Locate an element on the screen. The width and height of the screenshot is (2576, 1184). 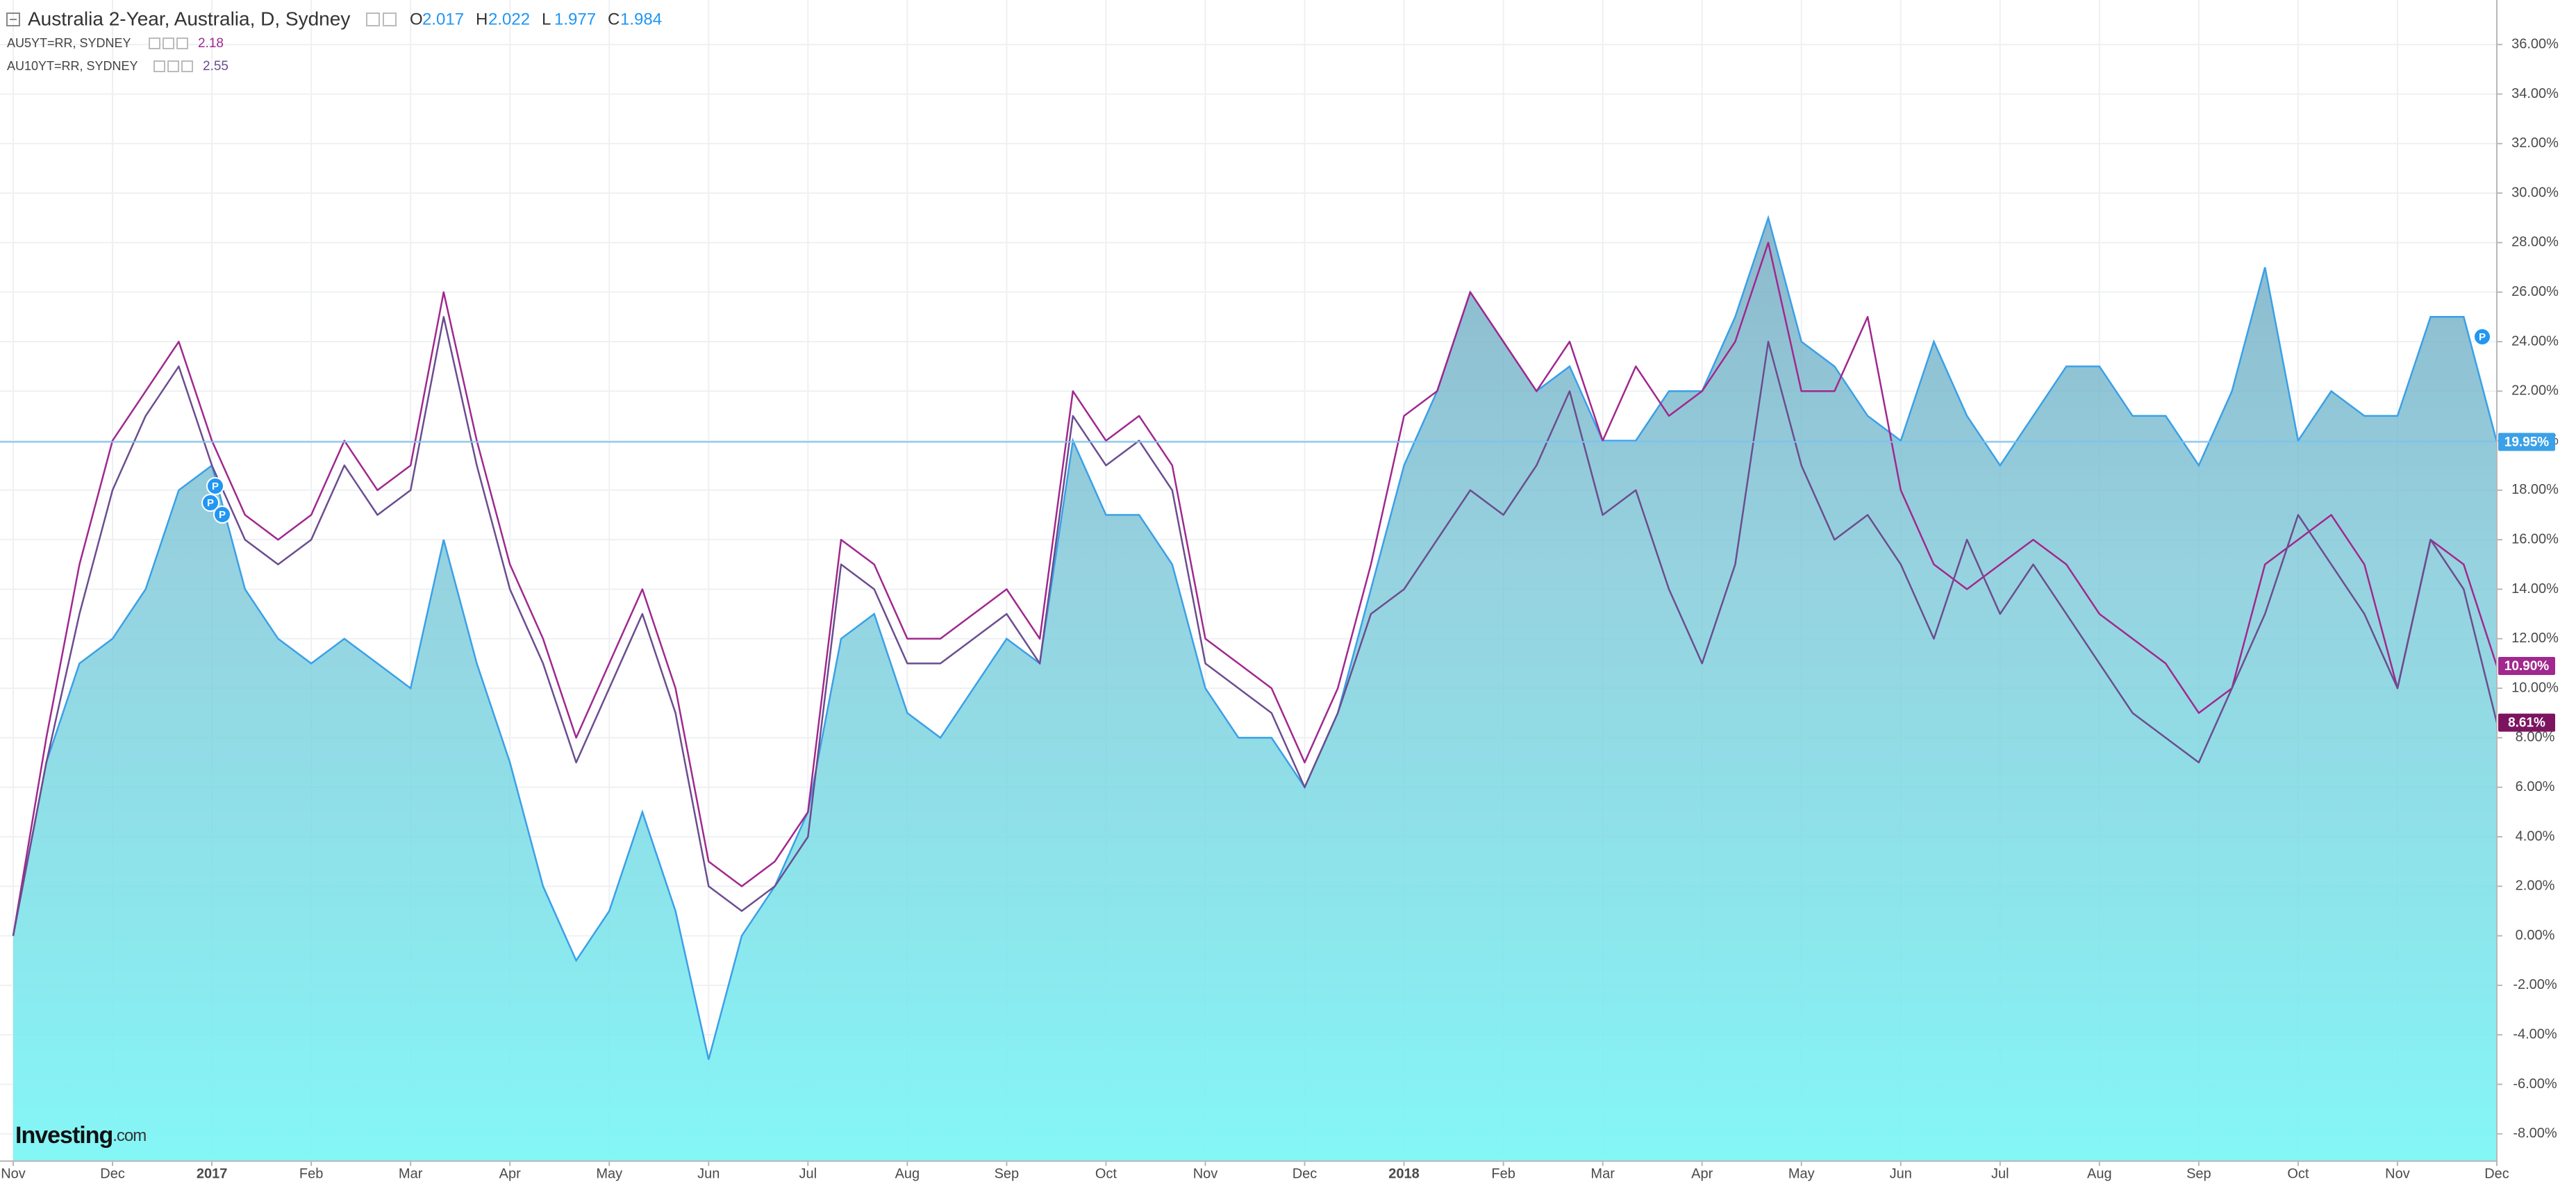
y-tick-label: 22.00% is located at coordinates (2535, 391).